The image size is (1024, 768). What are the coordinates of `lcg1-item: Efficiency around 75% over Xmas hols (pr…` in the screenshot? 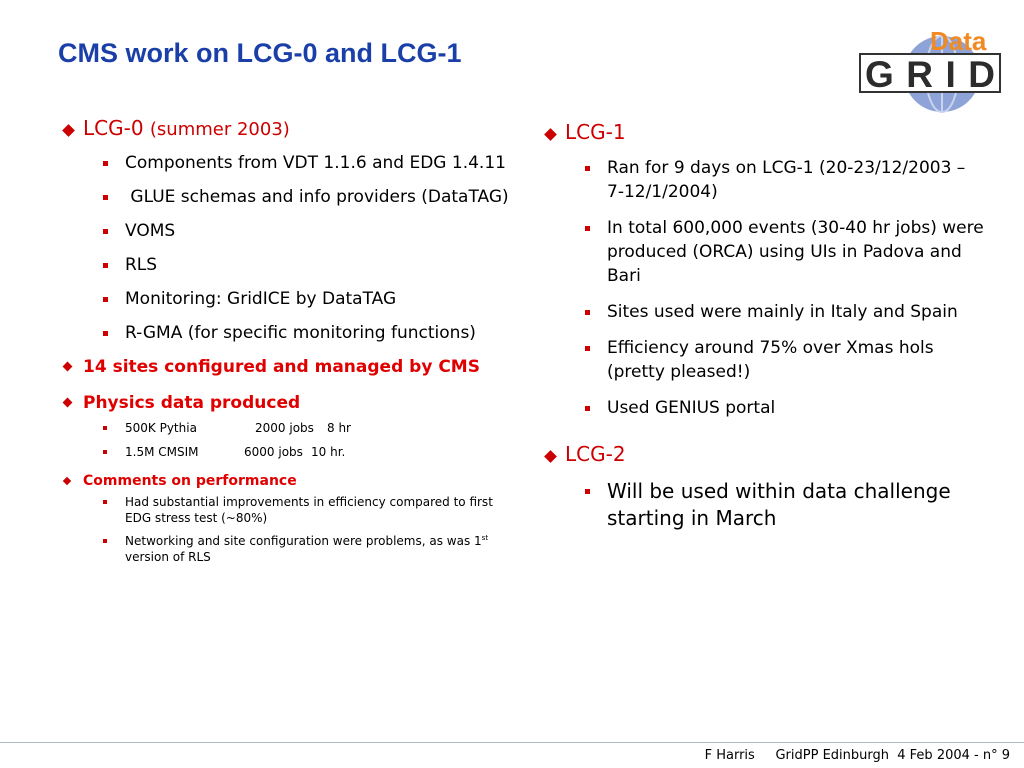 It's located at (764, 360).